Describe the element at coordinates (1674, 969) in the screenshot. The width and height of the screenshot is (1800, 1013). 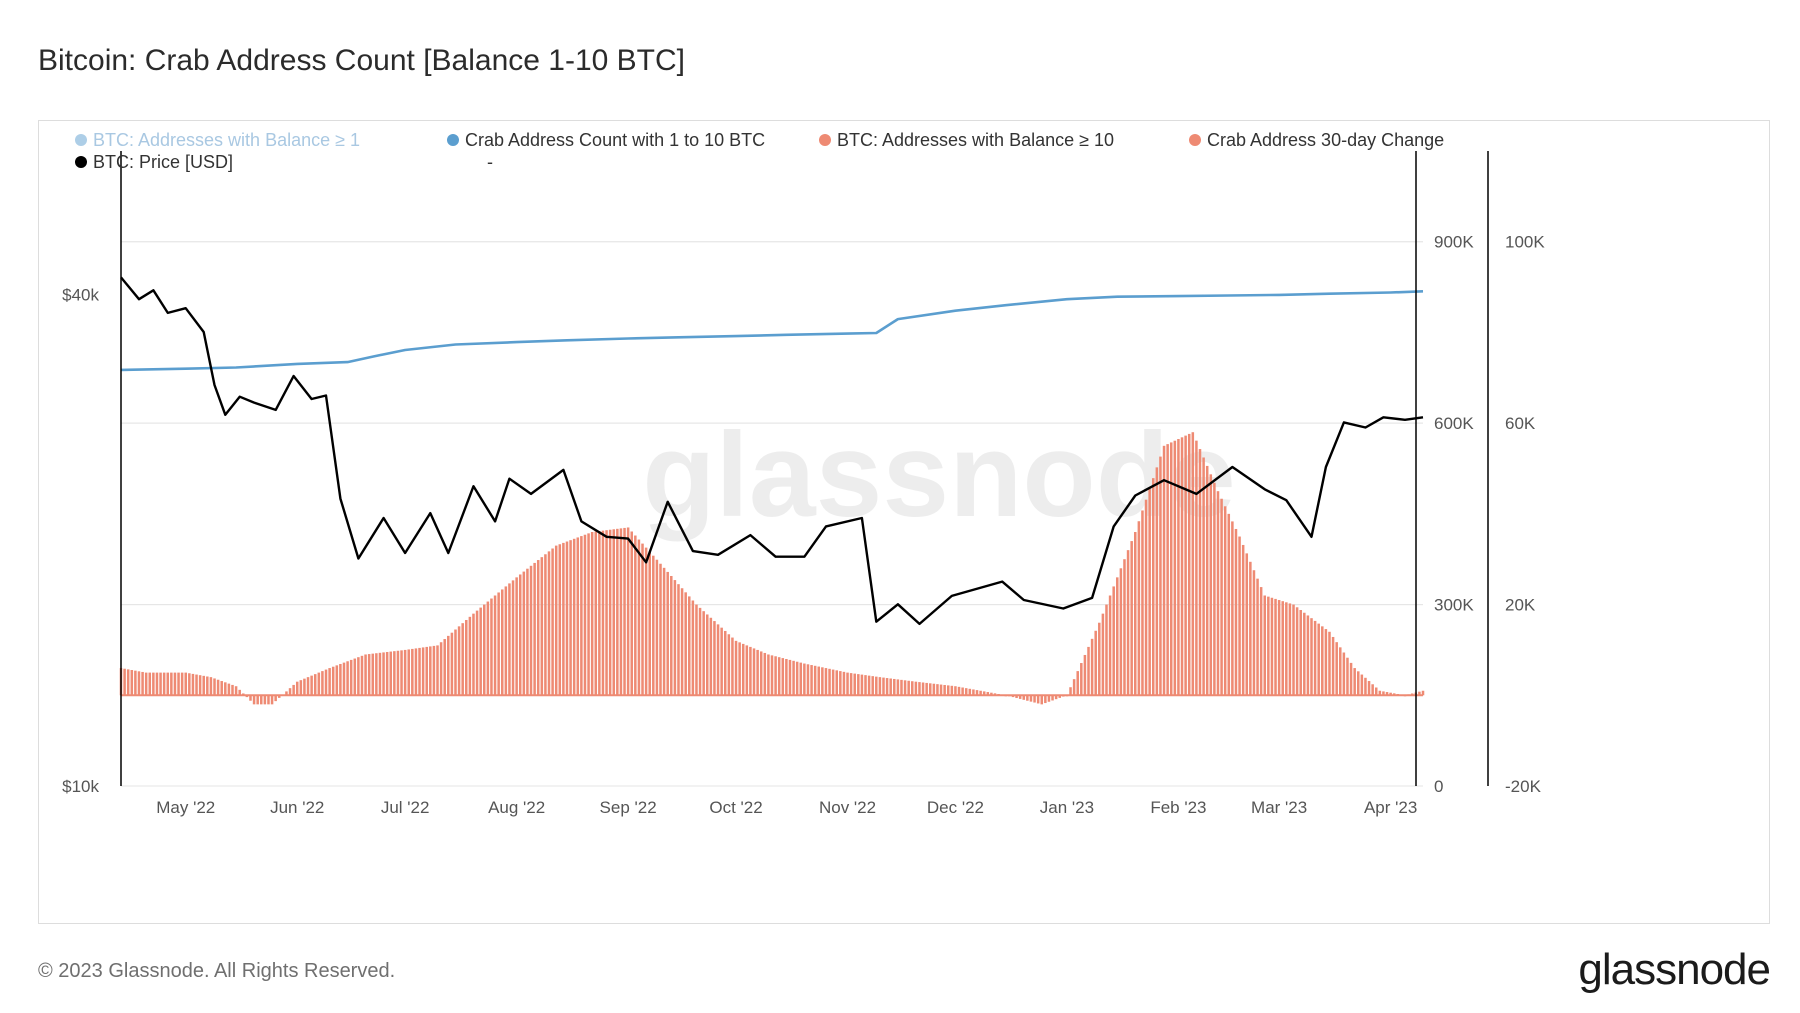
I see `glassnode-logo: glassnode` at that location.